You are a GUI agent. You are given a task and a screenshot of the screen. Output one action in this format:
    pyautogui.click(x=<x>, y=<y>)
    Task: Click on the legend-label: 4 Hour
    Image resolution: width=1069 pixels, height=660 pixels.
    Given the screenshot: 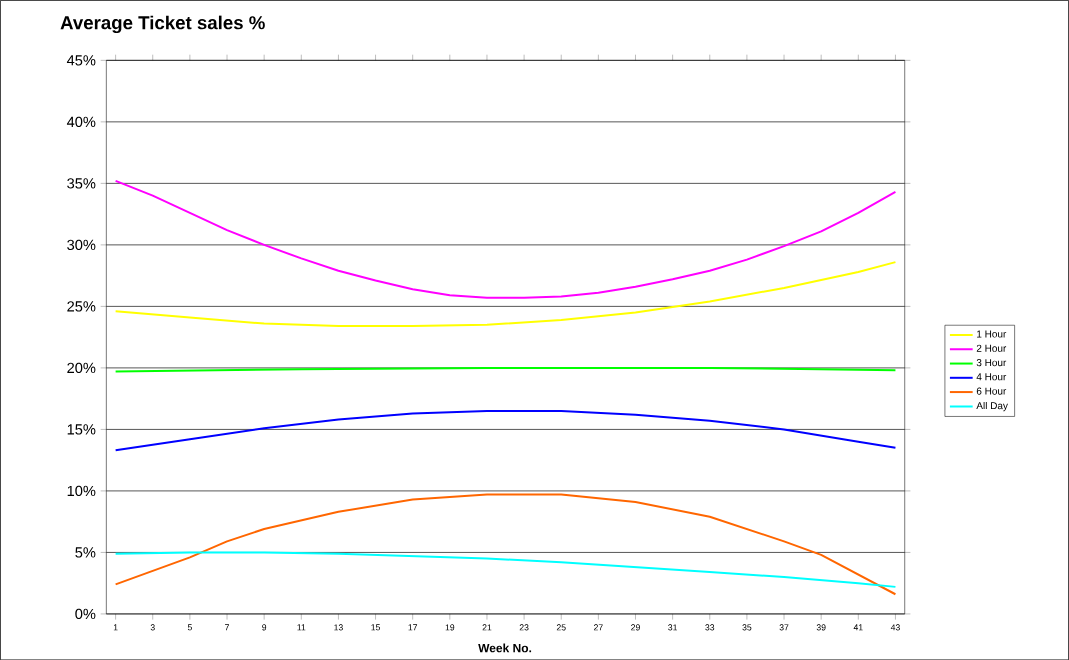 What is the action you would take?
    pyautogui.click(x=991, y=377)
    